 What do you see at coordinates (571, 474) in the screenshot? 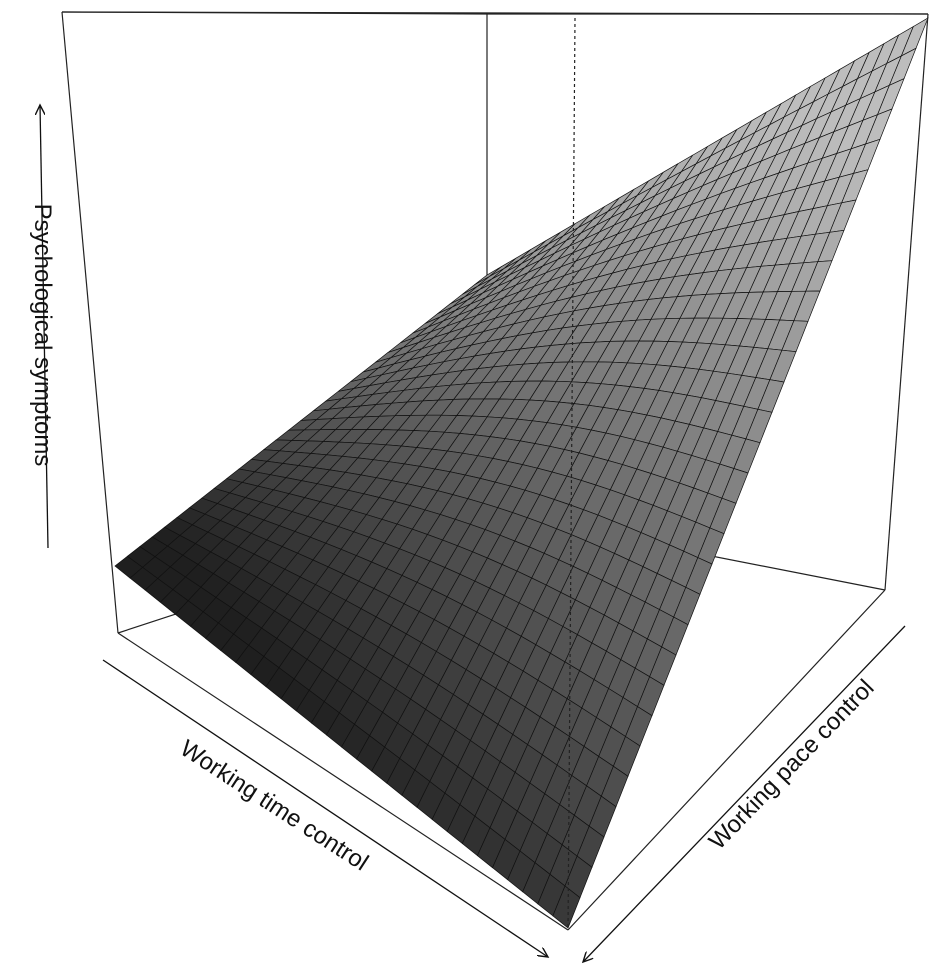
I see `box-edge-hidden-dashed` at bounding box center [571, 474].